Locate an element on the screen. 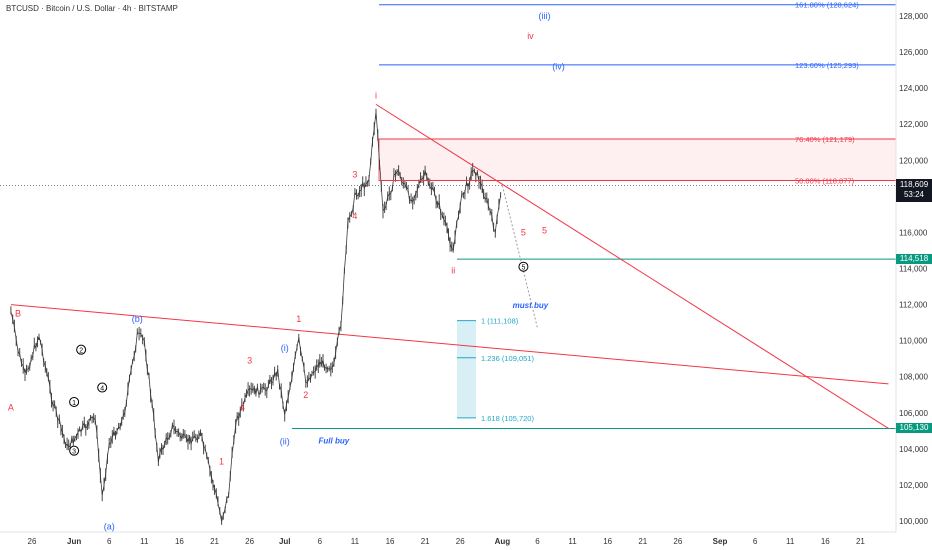 Image resolution: width=932 pixels, height=550 pixels. y-tick-label: 116,000 is located at coordinates (913, 232).